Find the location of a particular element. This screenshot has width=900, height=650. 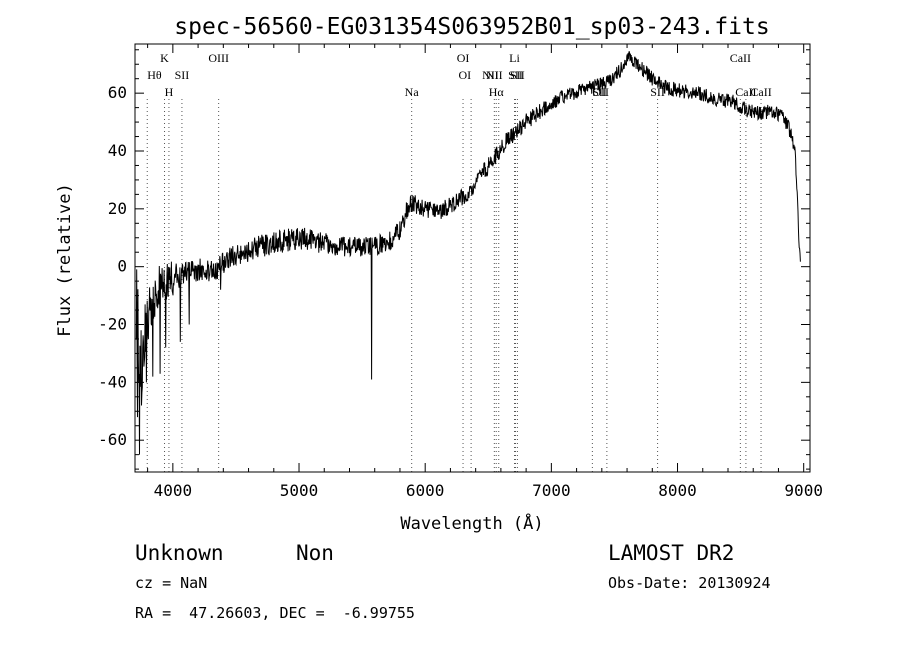

obs-date-text: Obs-Date: 20130924 is located at coordinates (689, 583).